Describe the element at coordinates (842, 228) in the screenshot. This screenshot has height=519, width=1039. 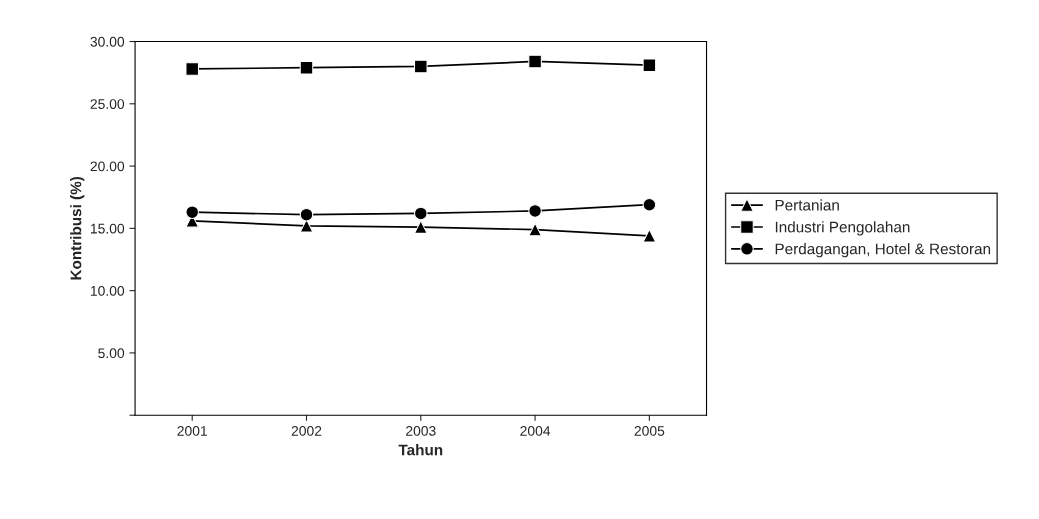
I see `legend-label: Industri Pengolahan` at that location.